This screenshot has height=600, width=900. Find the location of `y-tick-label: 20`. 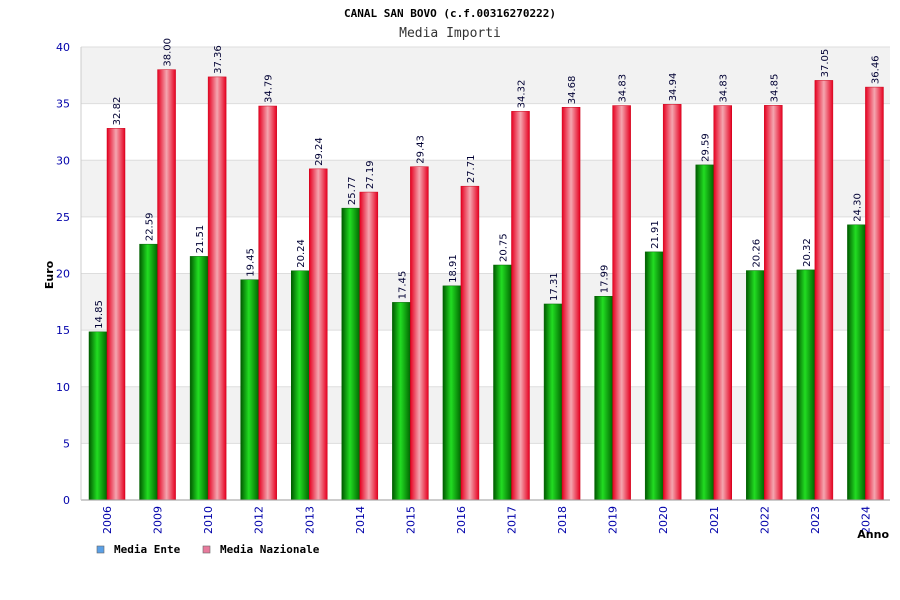

y-tick-label: 20 is located at coordinates (63, 274).